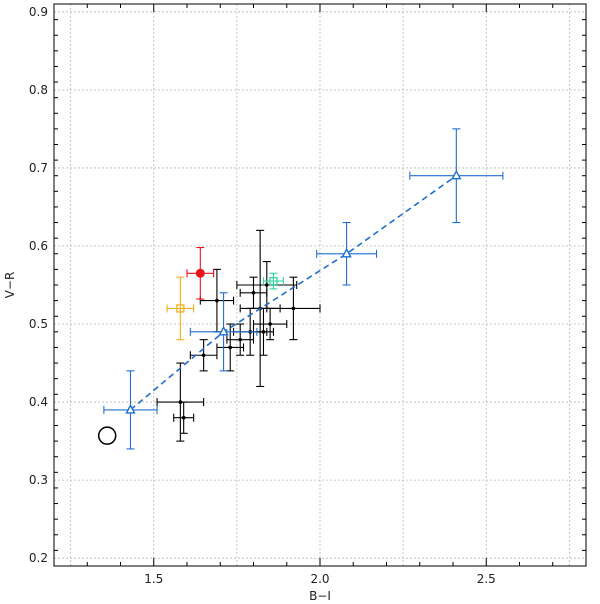 This screenshot has width=600, height=604. Describe the element at coordinates (38, 324) in the screenshot. I see `y-tick-label: 0.5` at that location.